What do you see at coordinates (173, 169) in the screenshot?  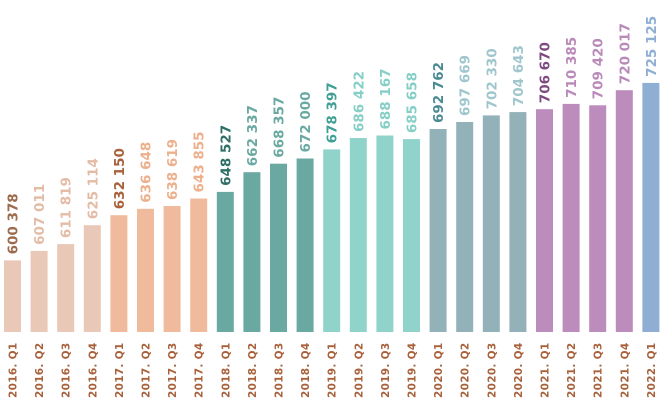 I see `value-label: 638 619` at bounding box center [173, 169].